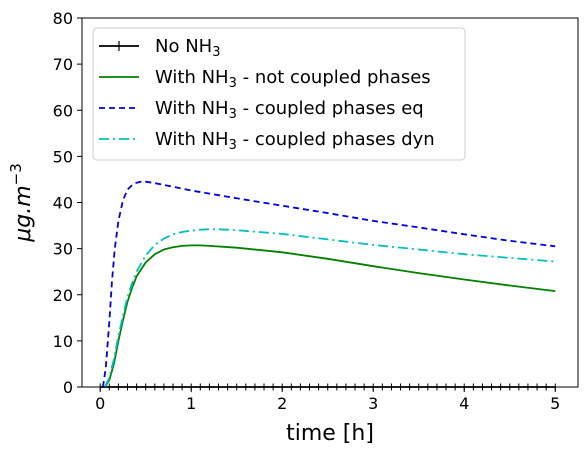  Describe the element at coordinates (192, 108) in the screenshot. I see `legend-label-main-2: With NH` at that location.